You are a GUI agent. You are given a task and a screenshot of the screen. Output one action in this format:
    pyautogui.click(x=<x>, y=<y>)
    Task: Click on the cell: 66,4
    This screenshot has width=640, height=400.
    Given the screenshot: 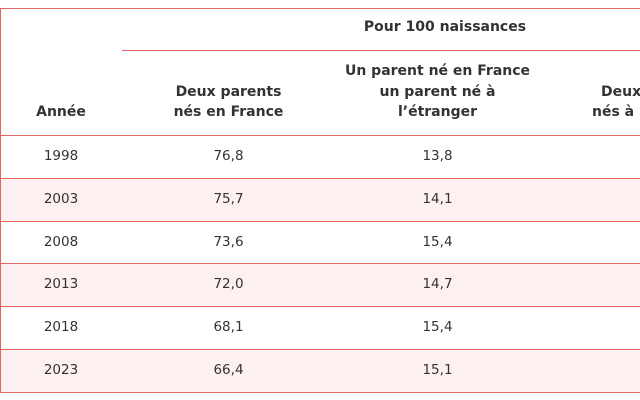 What is the action you would take?
    pyautogui.click(x=228, y=370)
    